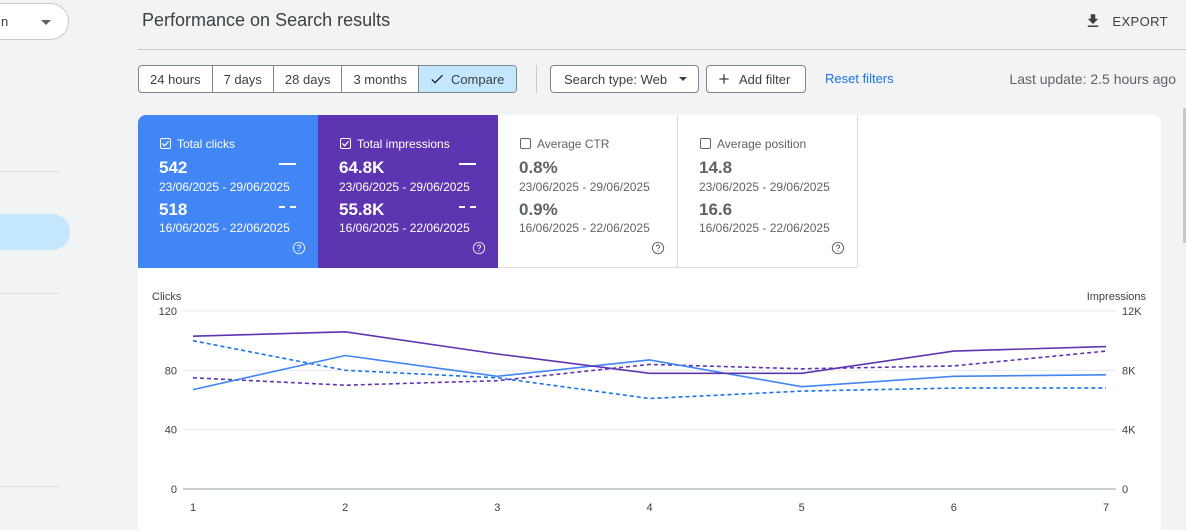 The height and width of the screenshot is (530, 1186). What do you see at coordinates (167, 297) in the screenshot?
I see `y-left-axis-label: Clicks` at bounding box center [167, 297].